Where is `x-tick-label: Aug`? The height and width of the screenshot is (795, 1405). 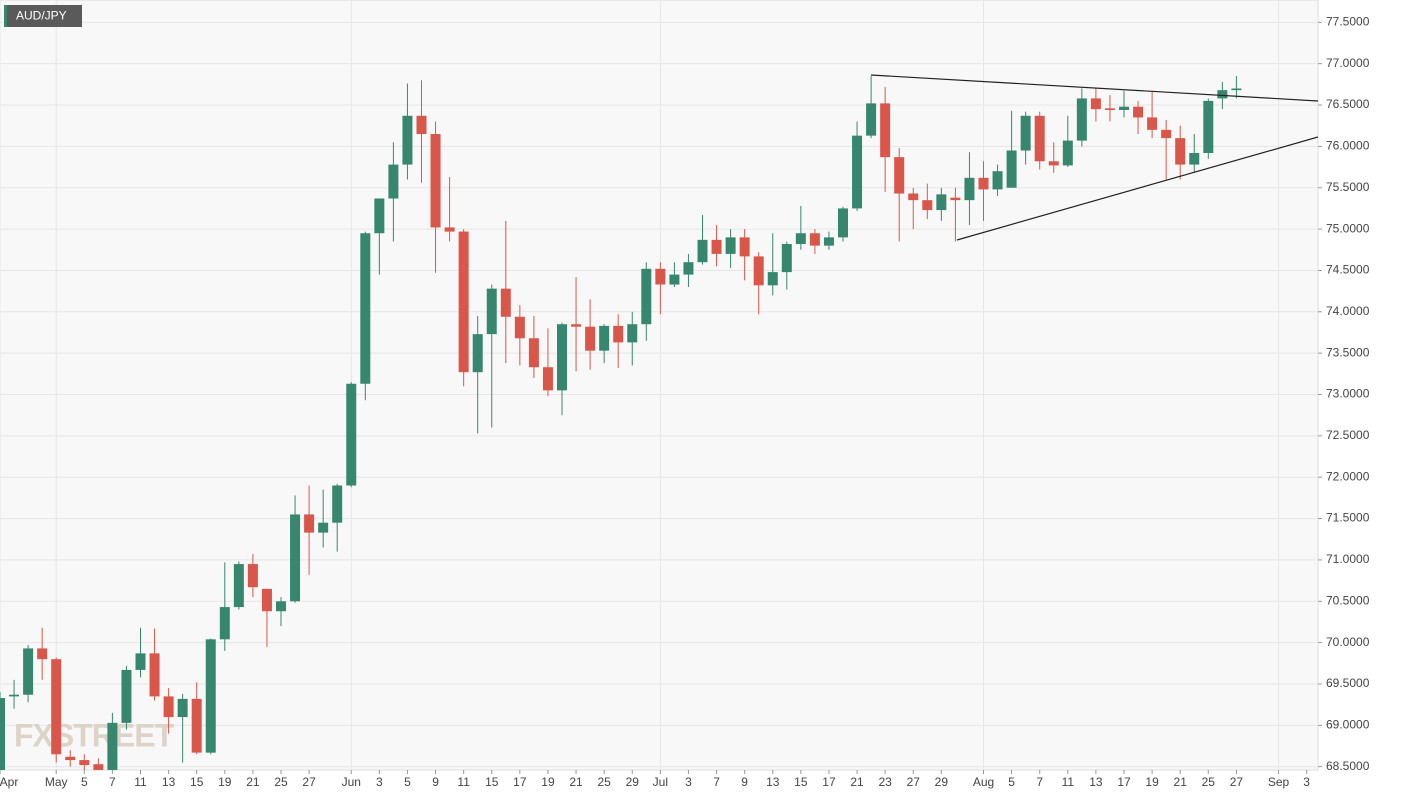 x-tick-label: Aug is located at coordinates (983, 782).